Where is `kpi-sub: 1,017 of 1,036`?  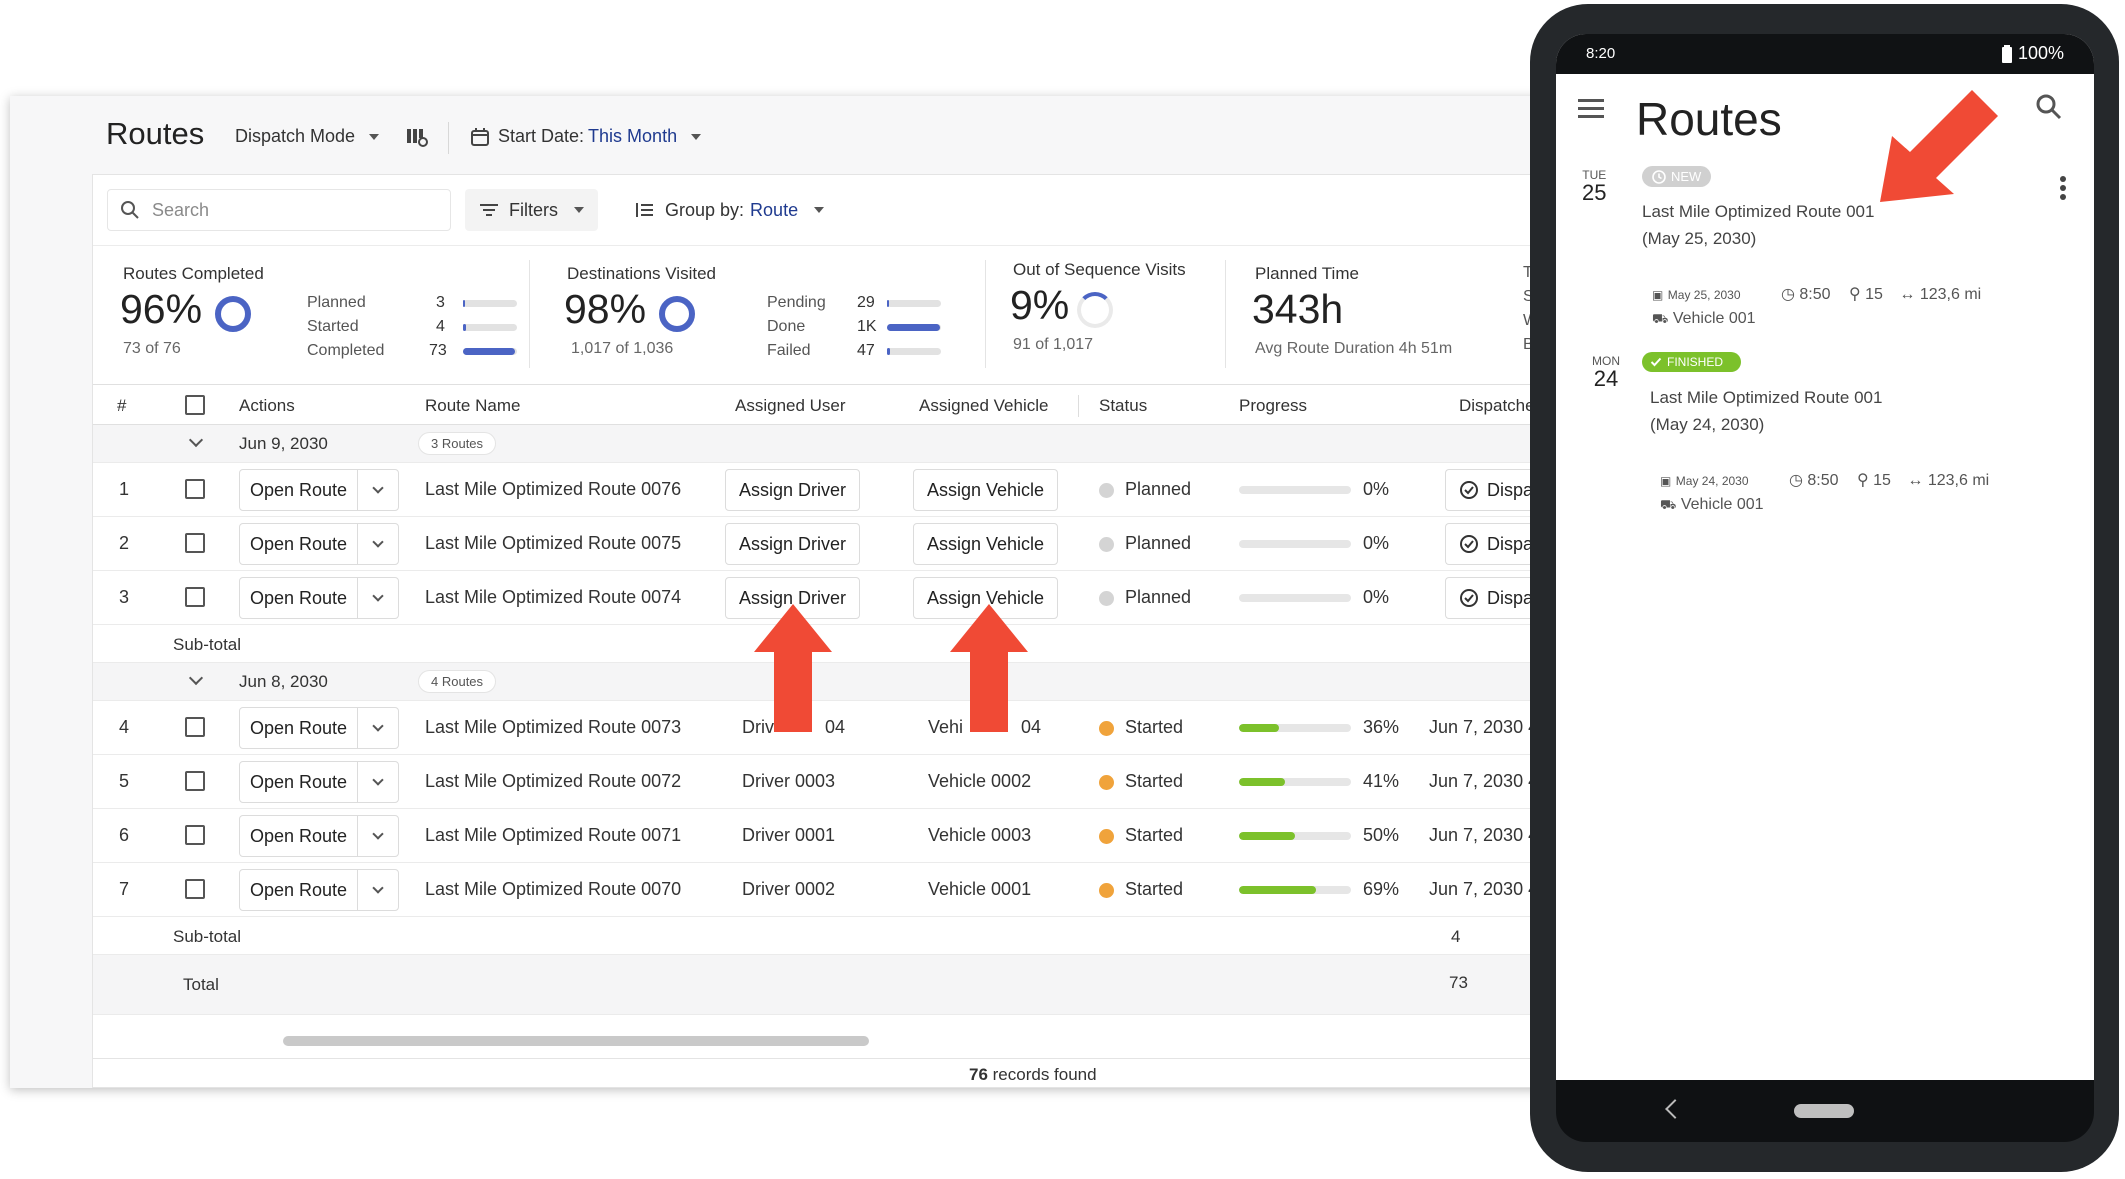
kpi-sub: 1,017 of 1,036 is located at coordinates (622, 348).